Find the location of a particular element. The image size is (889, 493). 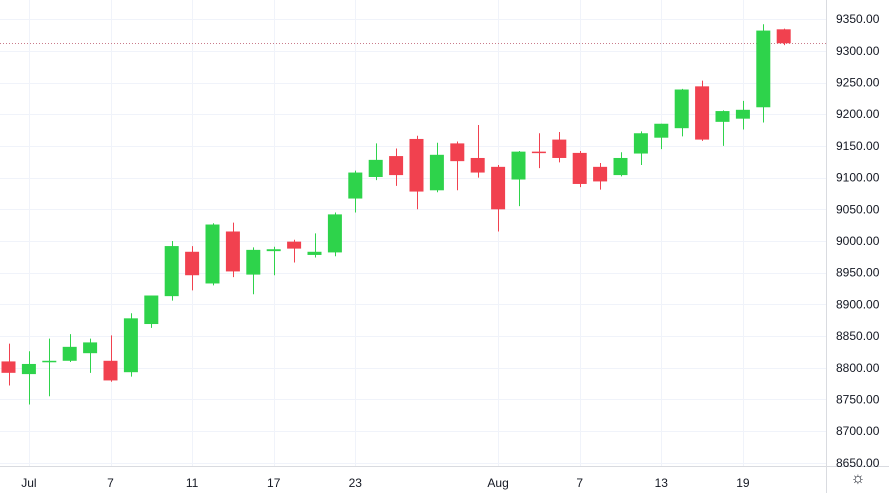

price-tick-label: 8750.00 is located at coordinates (858, 399).